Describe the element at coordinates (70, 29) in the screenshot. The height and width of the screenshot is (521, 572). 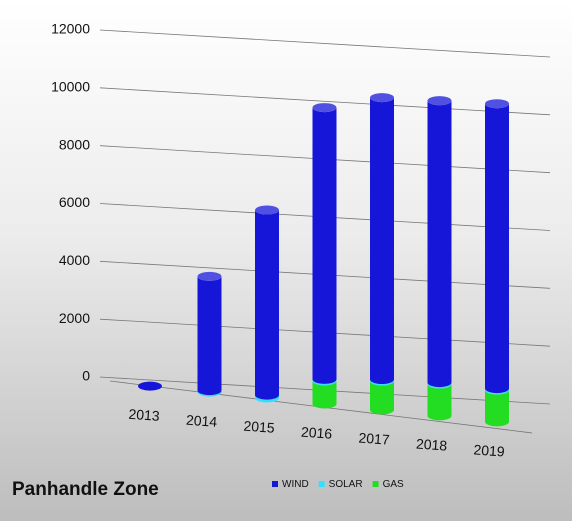
I see `y-tick-label: 12000` at that location.